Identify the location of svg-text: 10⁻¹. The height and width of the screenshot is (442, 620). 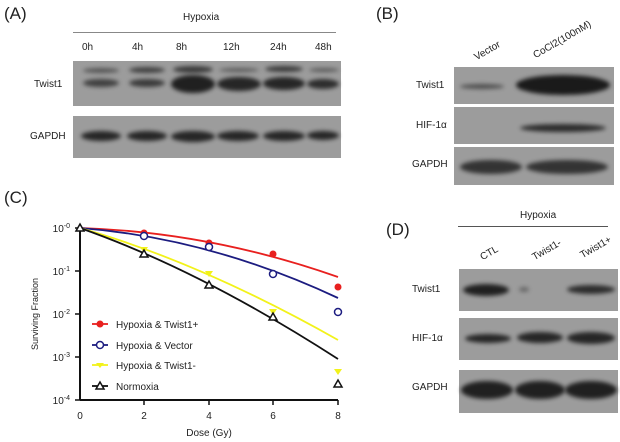
(61, 272).